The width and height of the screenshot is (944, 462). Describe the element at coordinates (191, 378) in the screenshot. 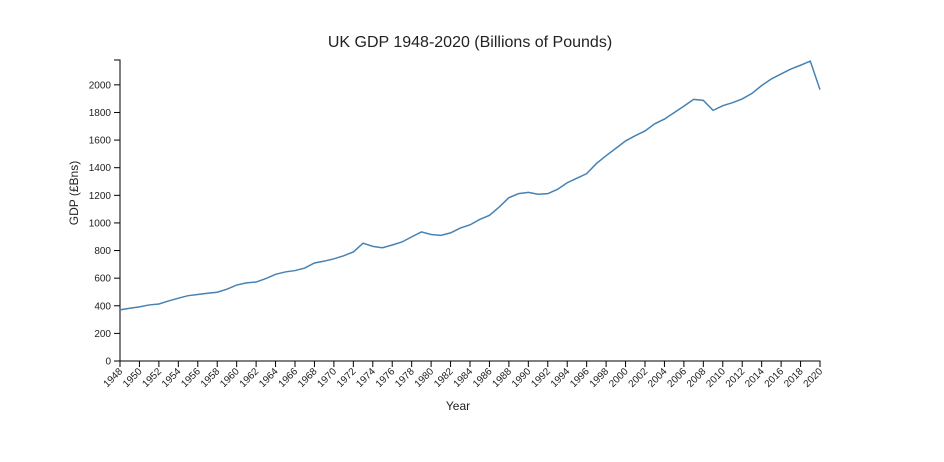

I see `x-tick-label: 1956` at that location.